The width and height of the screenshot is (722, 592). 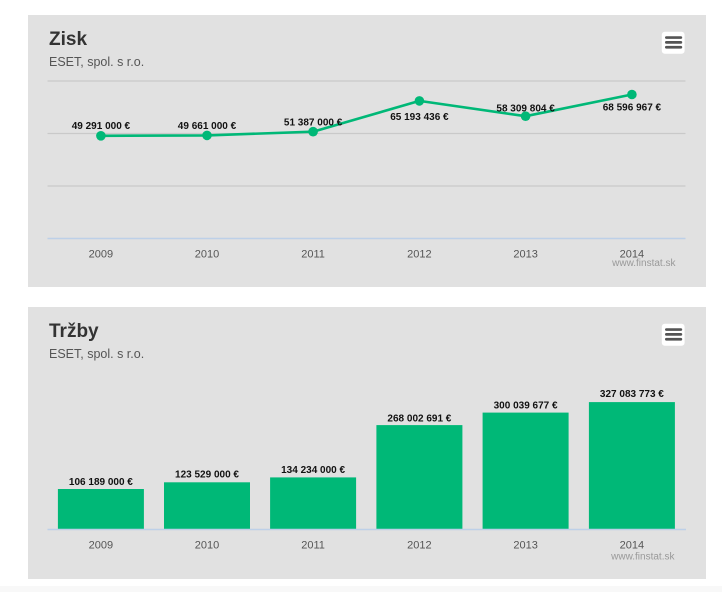 I want to click on svg-text: 300 039 677 €, so click(x=526, y=406).